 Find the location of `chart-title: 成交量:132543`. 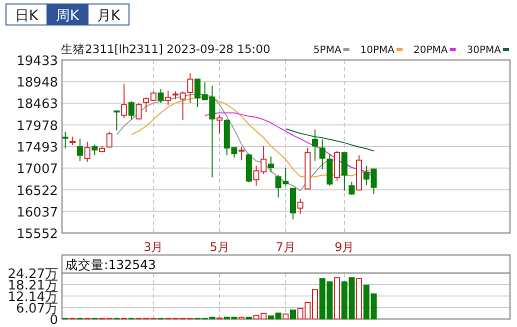

chart-title: 成交量:132543 is located at coordinates (110, 264).